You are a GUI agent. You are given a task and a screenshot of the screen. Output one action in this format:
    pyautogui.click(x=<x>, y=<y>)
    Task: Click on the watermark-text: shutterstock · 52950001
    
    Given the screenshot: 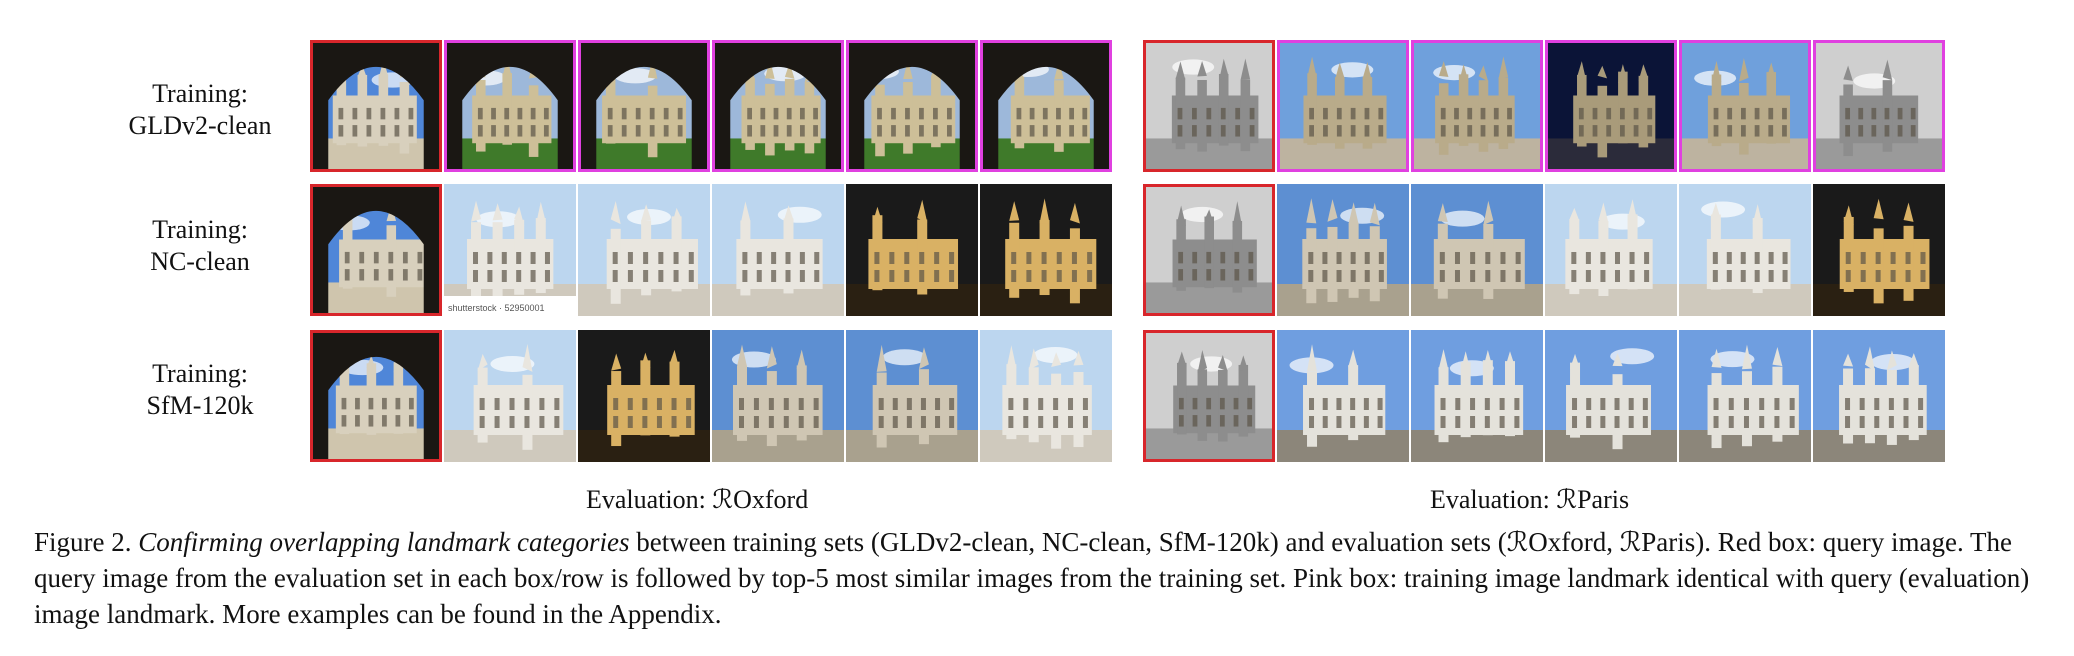 What is the action you would take?
    pyautogui.click(x=496, y=308)
    